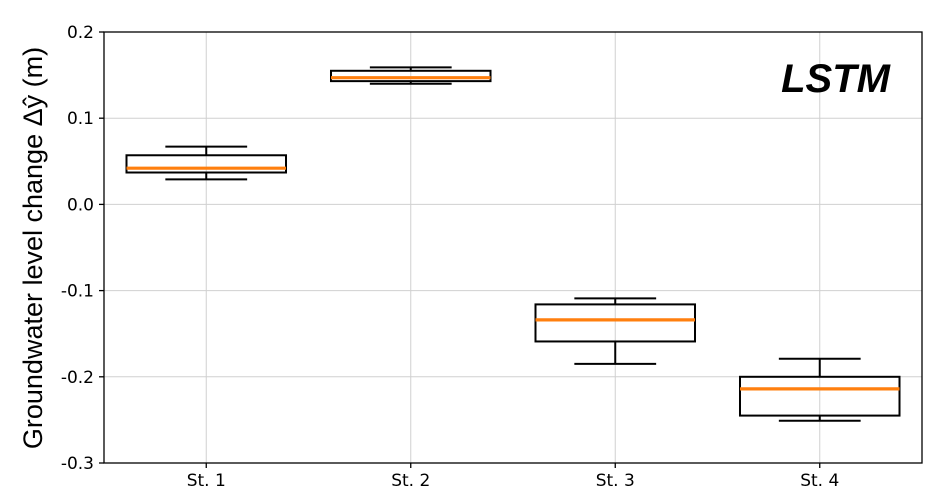 This screenshot has width=938, height=488. What do you see at coordinates (80, 205) in the screenshot?
I see `y-tick-label: 0.0` at bounding box center [80, 205].